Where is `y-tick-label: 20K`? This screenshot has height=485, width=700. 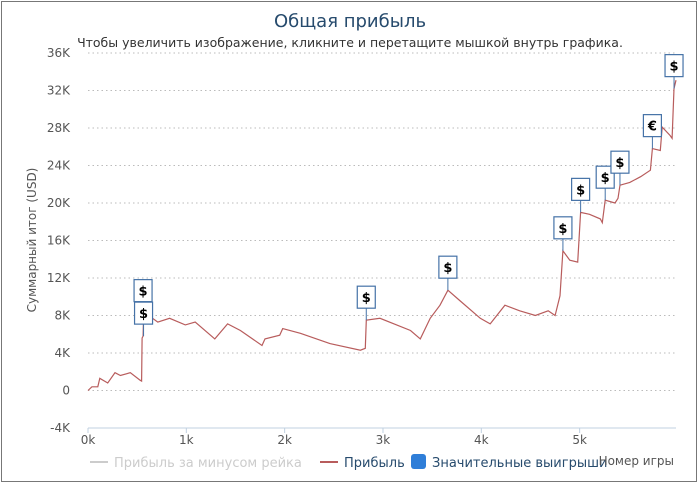
y-tick-label: 20K is located at coordinates (59, 203).